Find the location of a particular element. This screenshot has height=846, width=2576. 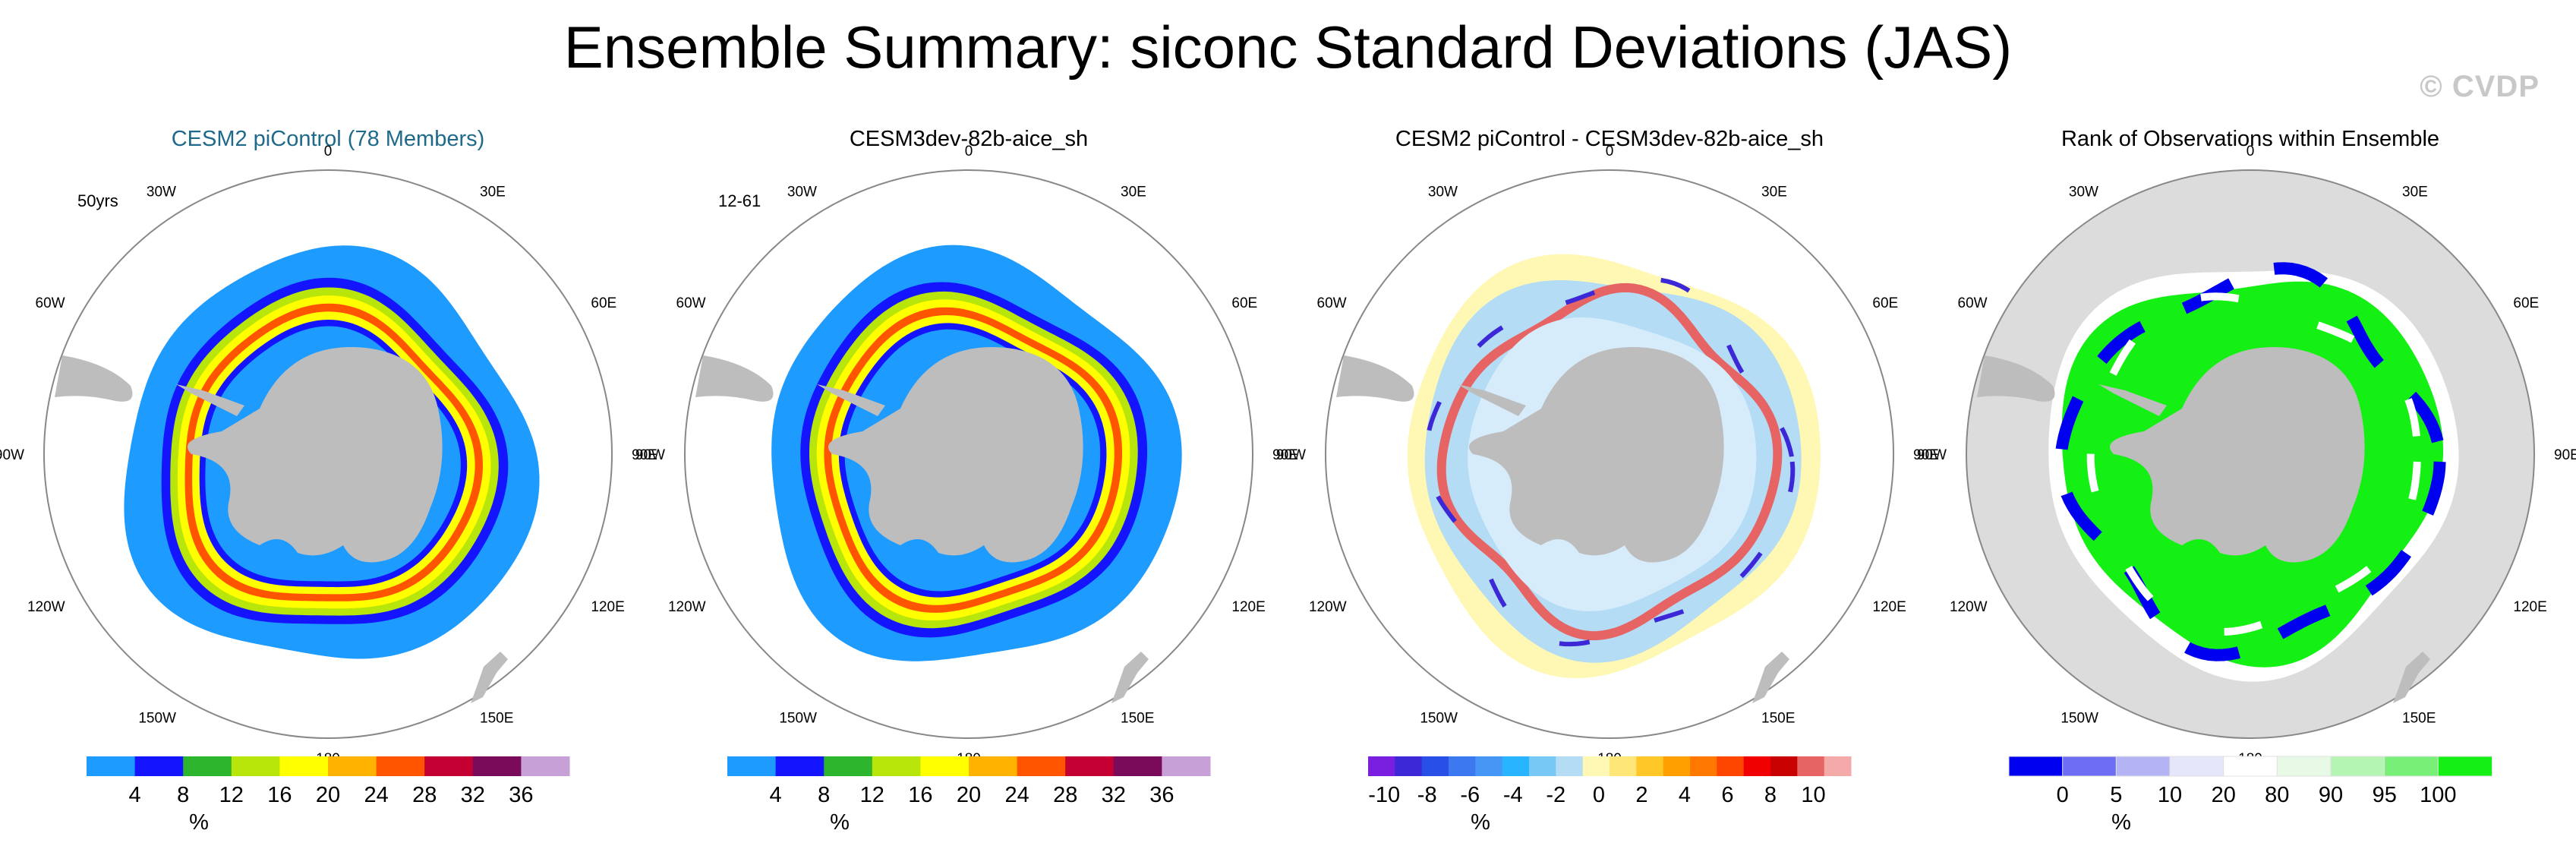

colorbar-tick-label: 36 is located at coordinates (1161, 795).